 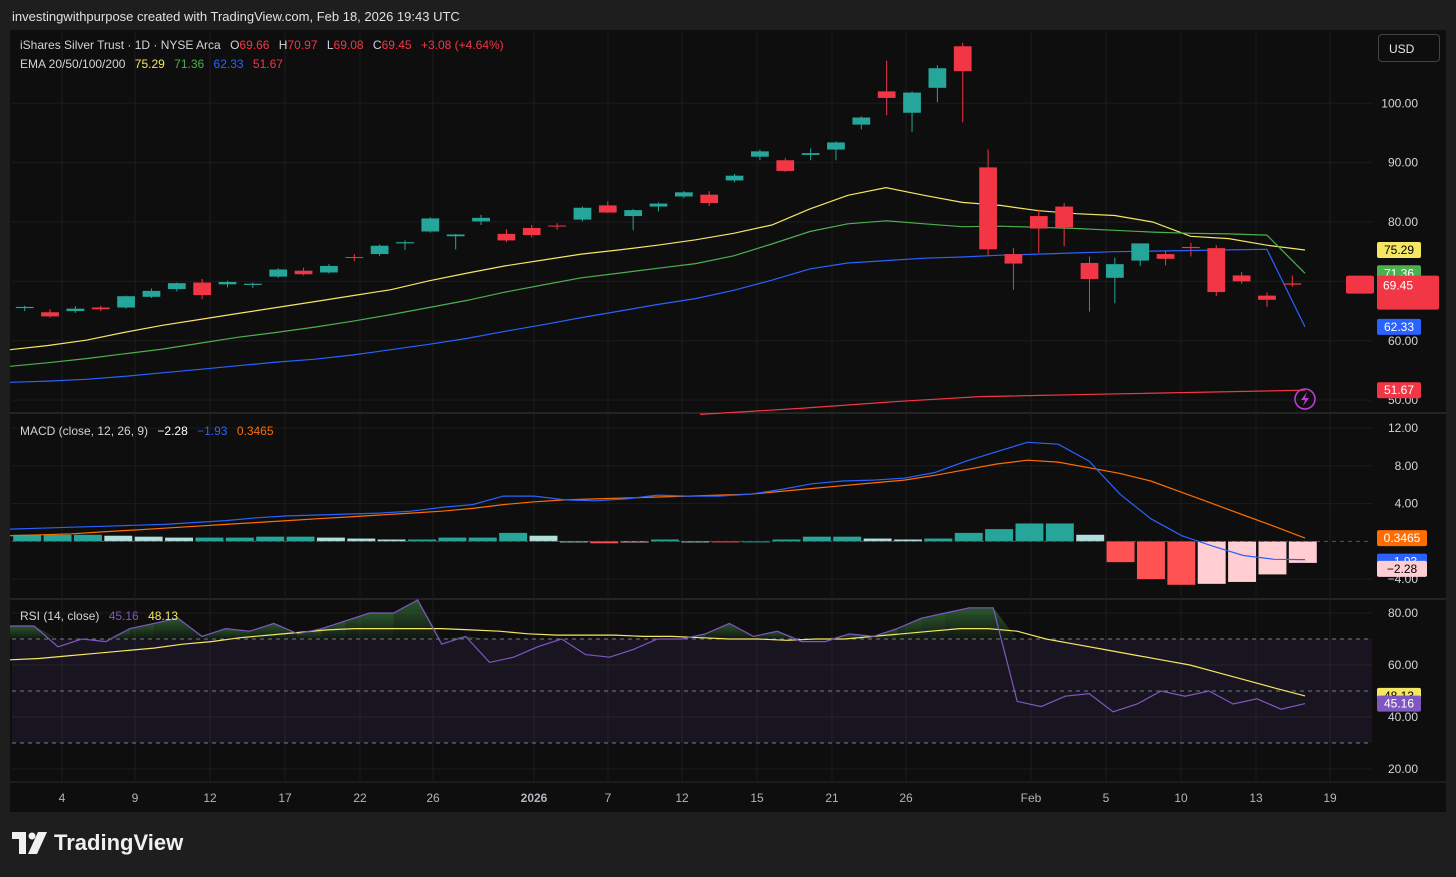 What do you see at coordinates (119, 842) in the screenshot?
I see `brand-name: TradingView` at bounding box center [119, 842].